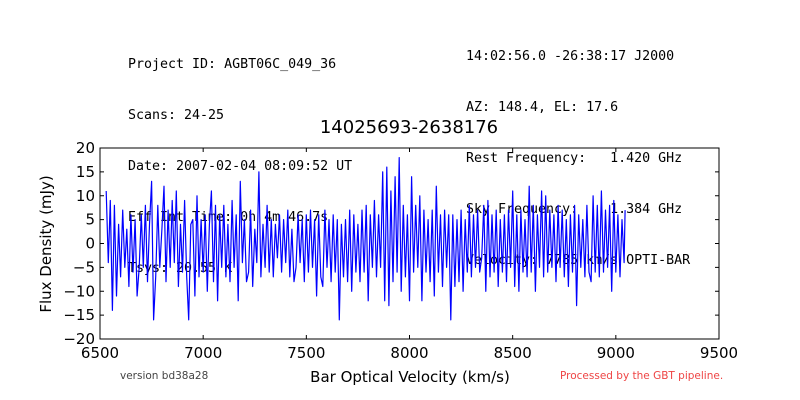 The height and width of the screenshot is (400, 800). Describe the element at coordinates (79, 291) in the screenshot. I see `y-tick-label: −10` at that location.